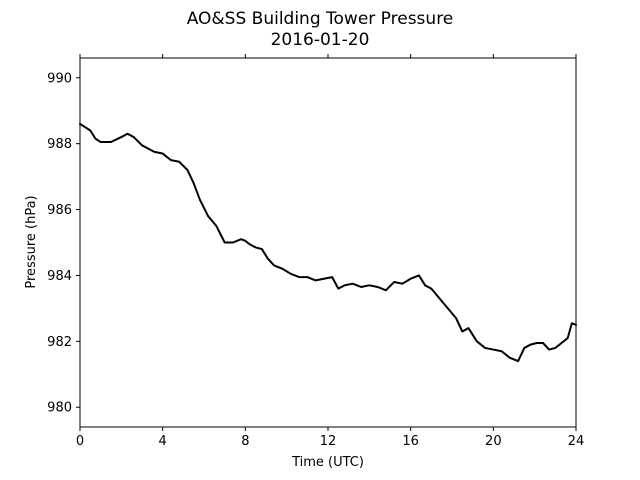 Image resolution: width=640 pixels, height=480 pixels. What do you see at coordinates (59, 210) in the screenshot?
I see `y-tick-label: 986` at bounding box center [59, 210].